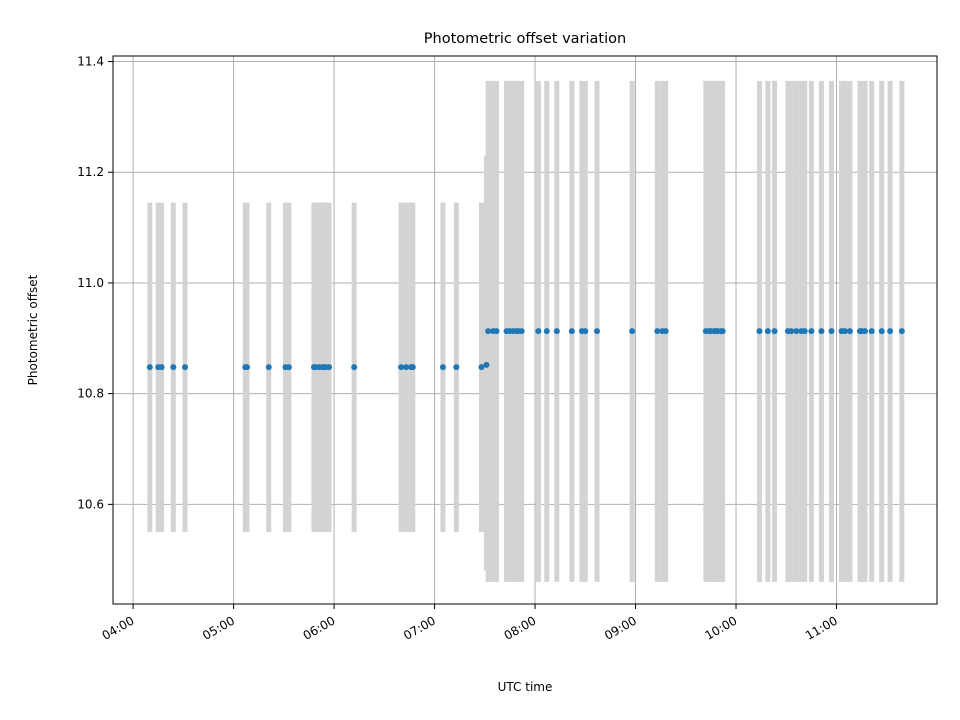  Describe the element at coordinates (90, 172) in the screenshot. I see `y-tick-label: 11.2` at that location.